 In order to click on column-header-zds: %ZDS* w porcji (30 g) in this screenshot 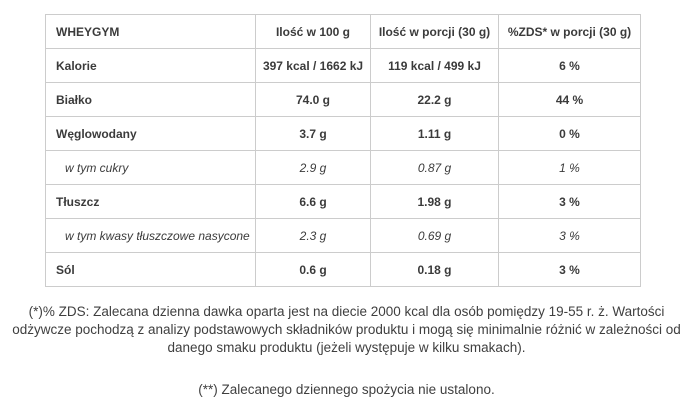, I will do `click(569, 31)`.